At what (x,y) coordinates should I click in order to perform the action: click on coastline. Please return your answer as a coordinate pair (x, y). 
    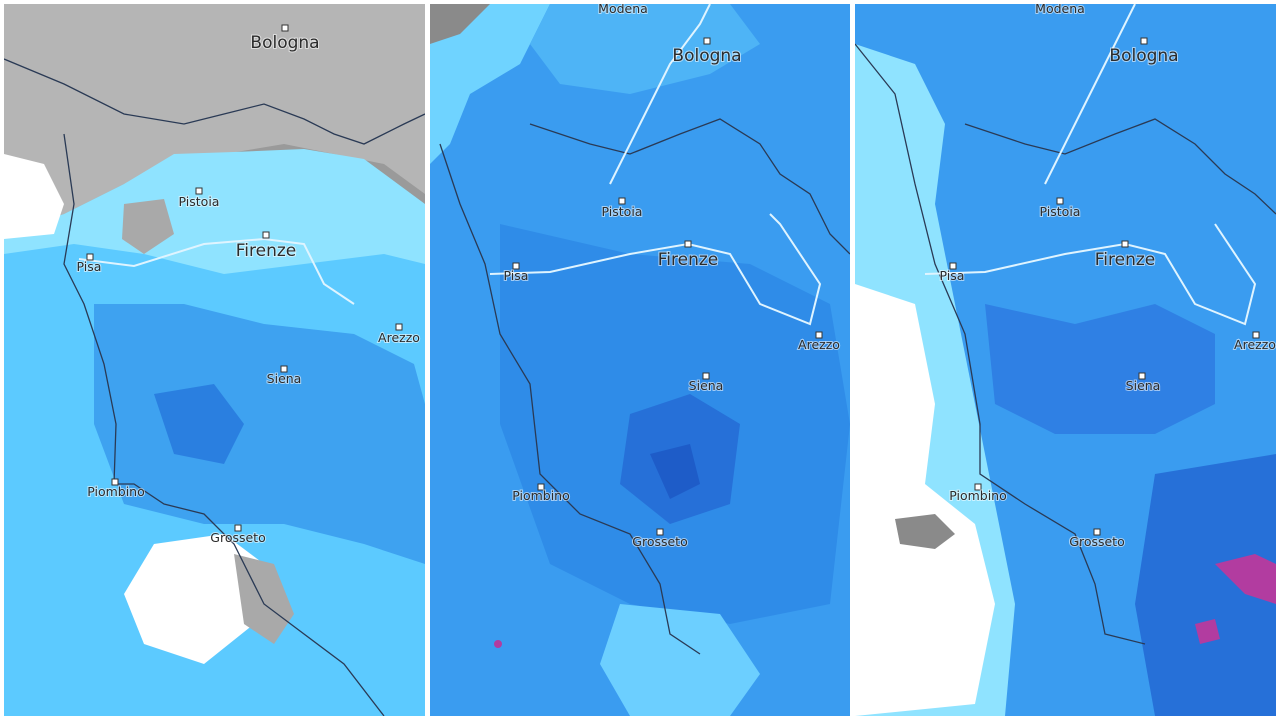
    Looking at the image, I should click on (570, 399).